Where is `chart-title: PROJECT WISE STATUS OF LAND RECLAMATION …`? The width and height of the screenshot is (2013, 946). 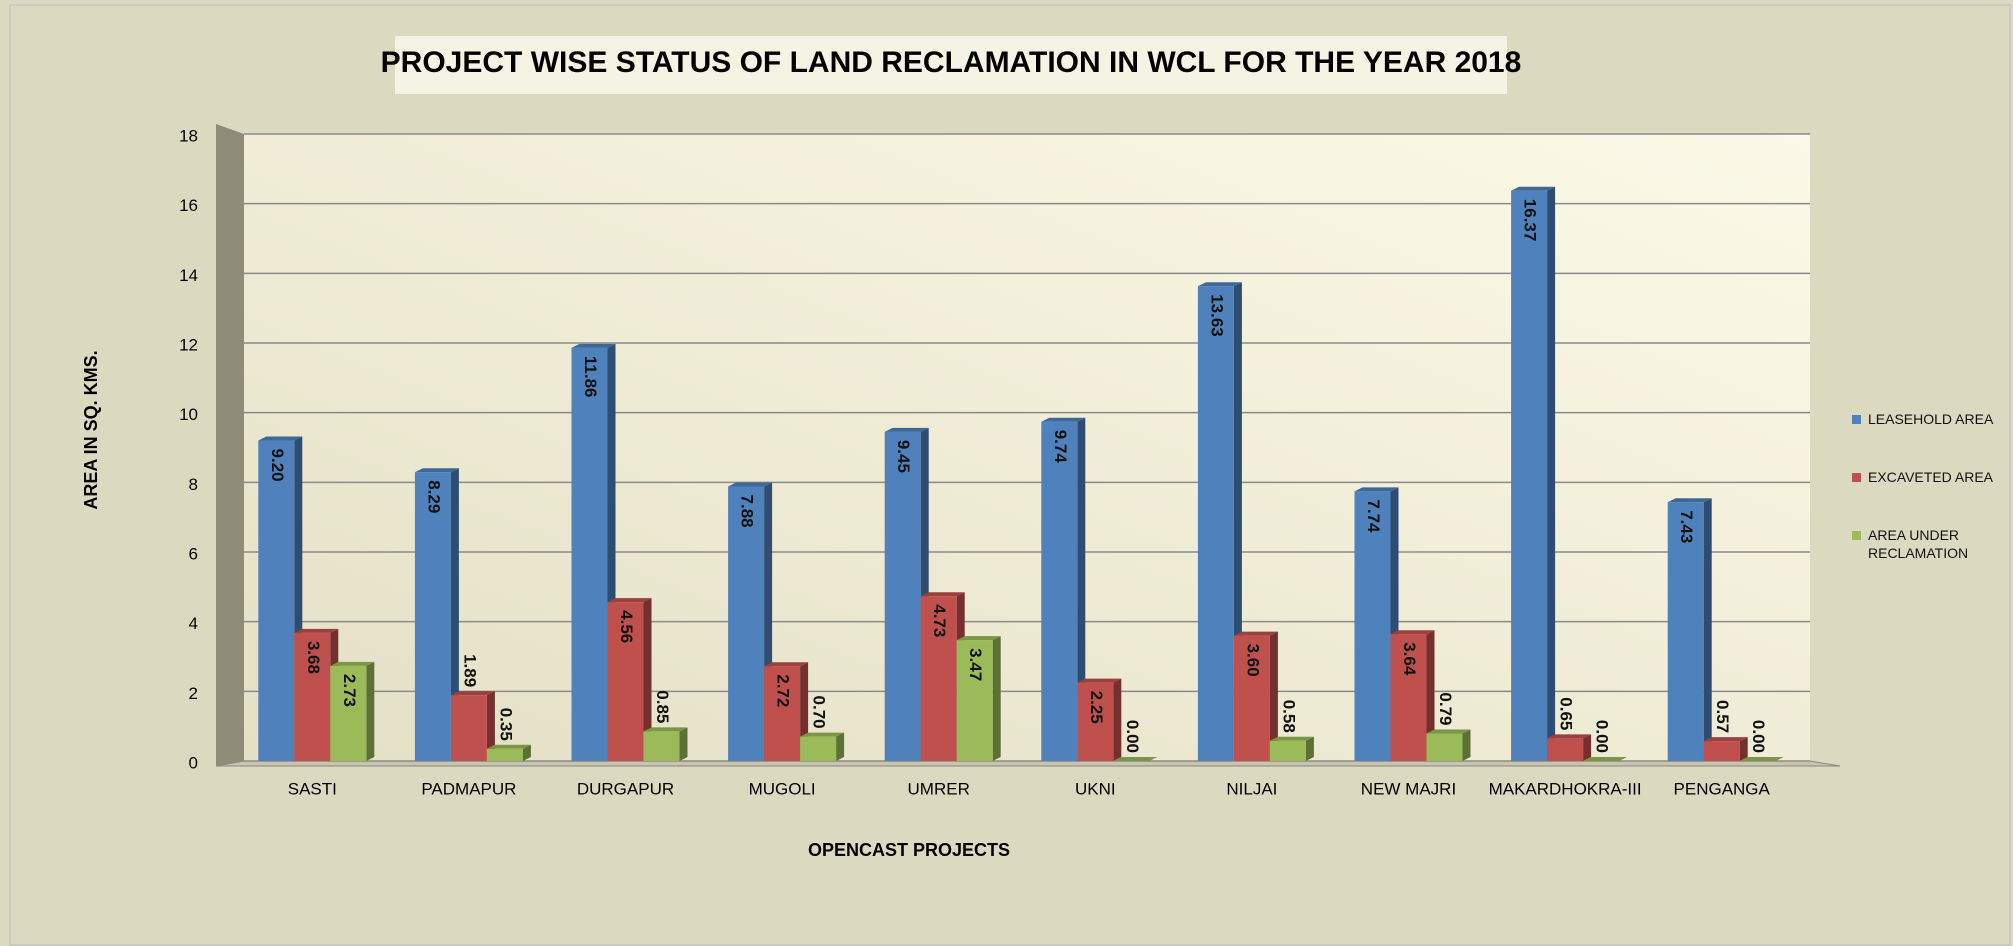
chart-title: PROJECT WISE STATUS OF LAND RECLAMATION … is located at coordinates (951, 62).